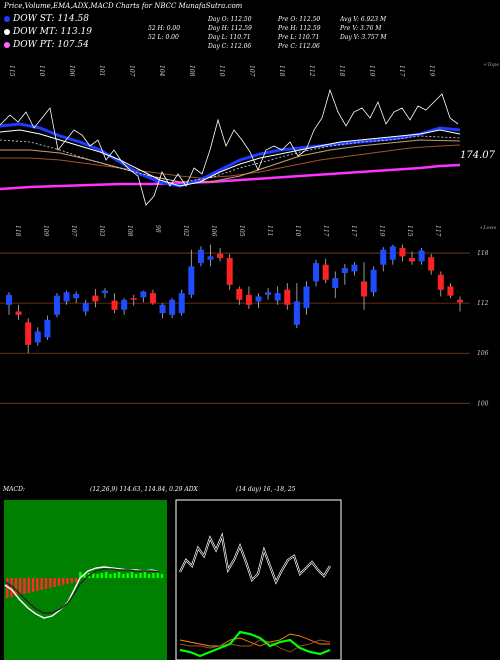 This screenshot has width=500, height=660. What do you see at coordinates (241, 231) in the screenshot?
I see `price-tick-label: 105` at bounding box center [241, 231].